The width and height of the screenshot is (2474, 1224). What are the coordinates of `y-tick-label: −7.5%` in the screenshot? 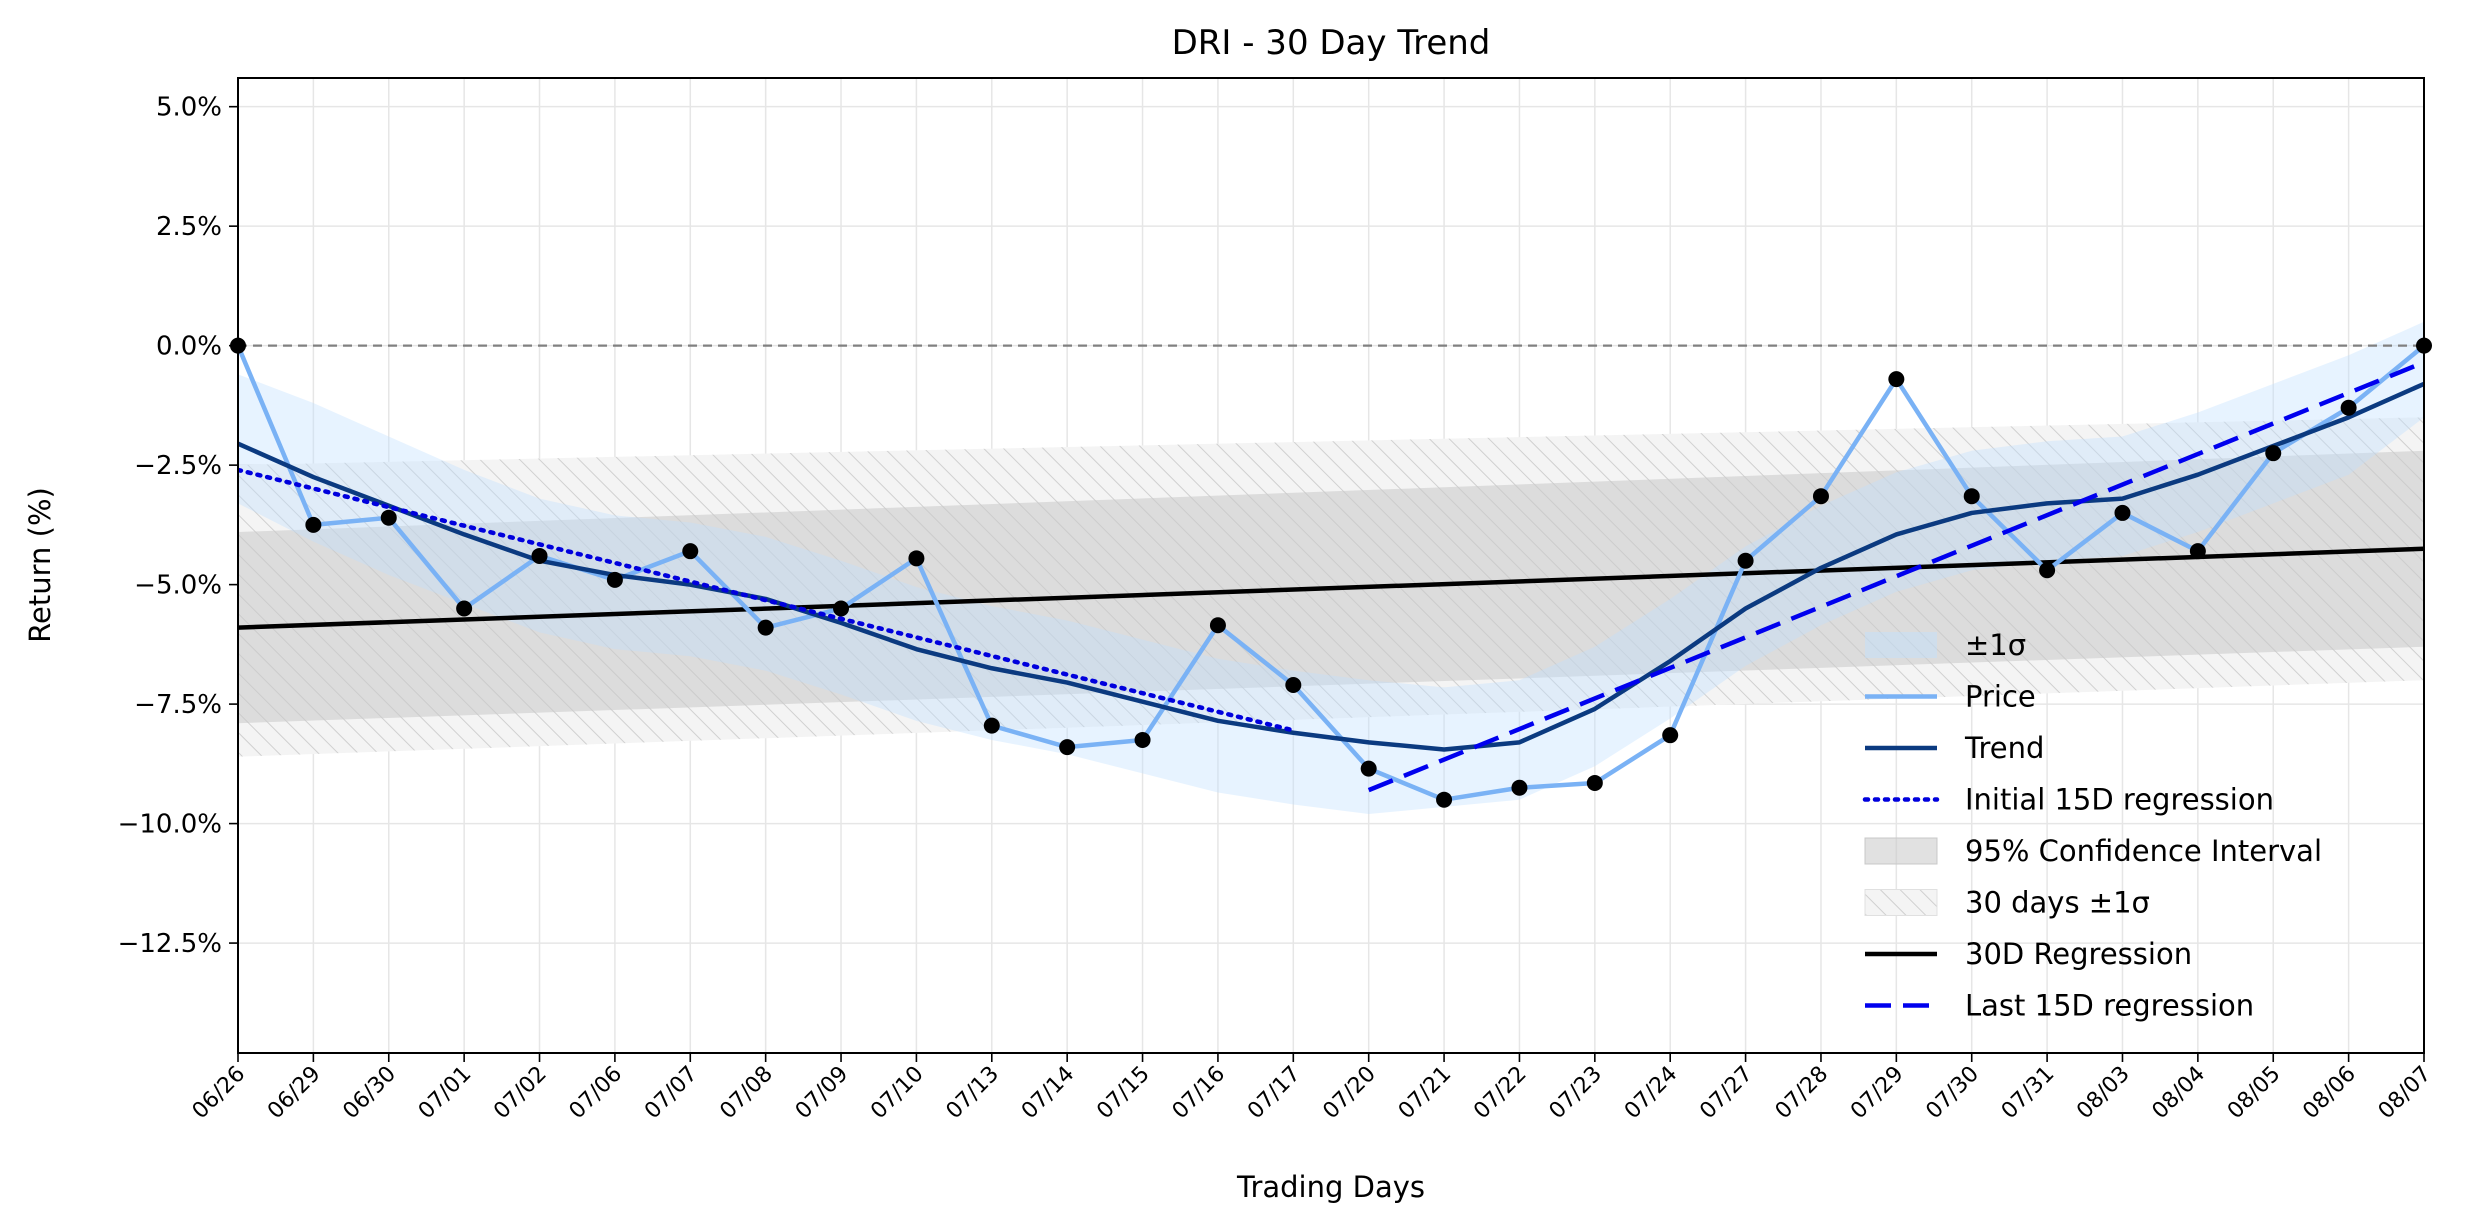 It's located at (178, 705).